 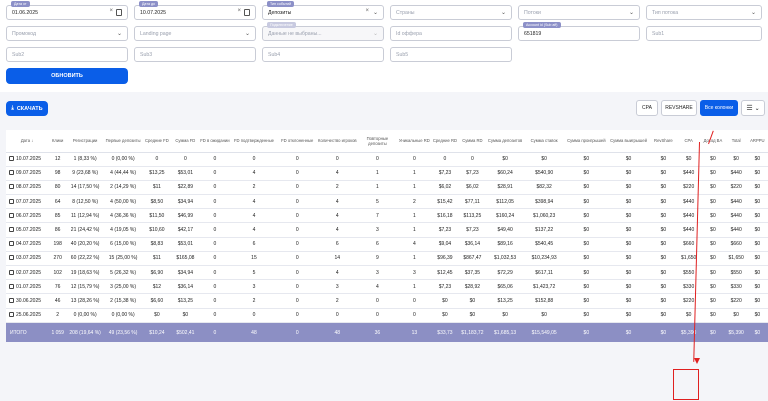 What do you see at coordinates (123, 141) in the screenshot?
I see `column-header: Первые депозиты` at bounding box center [123, 141].